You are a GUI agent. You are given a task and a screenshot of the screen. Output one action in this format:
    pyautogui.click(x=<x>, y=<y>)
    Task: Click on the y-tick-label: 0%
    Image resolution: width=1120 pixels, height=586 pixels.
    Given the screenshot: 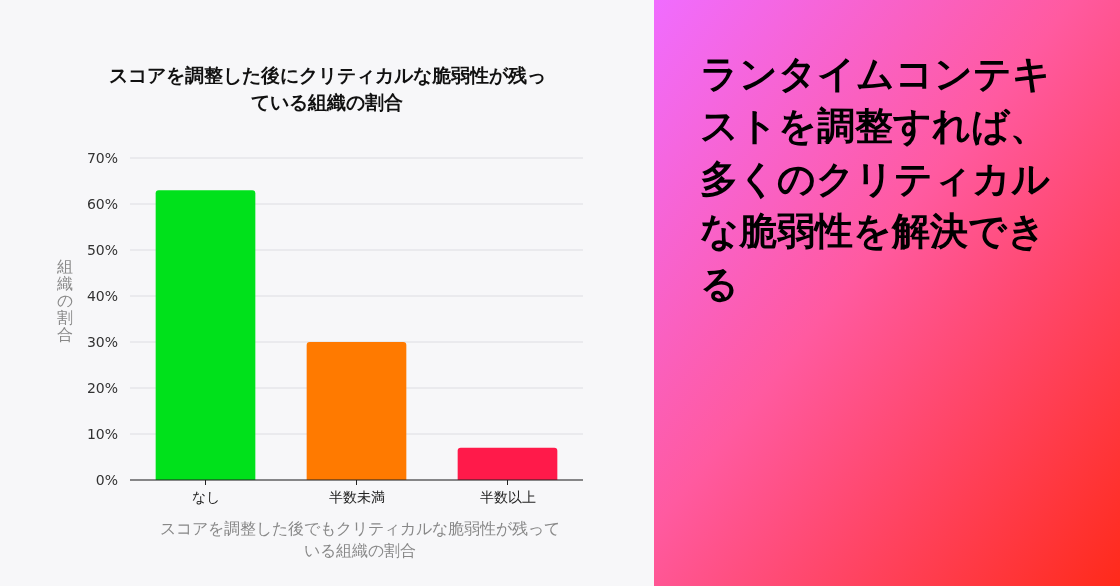 What is the action you would take?
    pyautogui.click(x=106, y=480)
    